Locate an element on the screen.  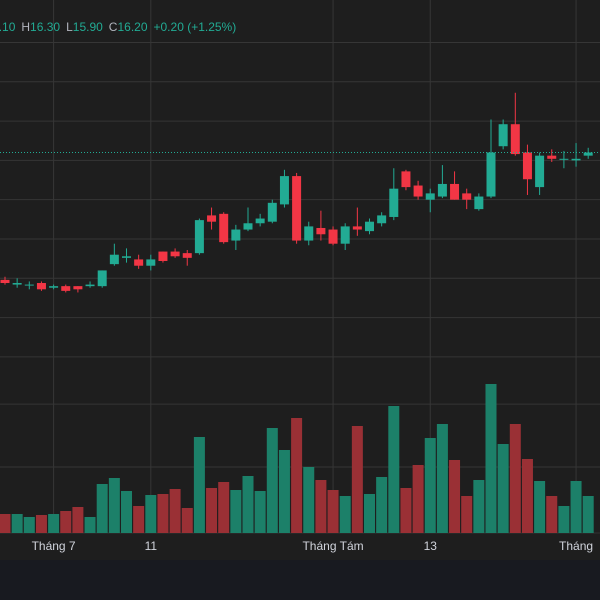
x-tick-label: Tháng Tám is located at coordinates (332, 546).